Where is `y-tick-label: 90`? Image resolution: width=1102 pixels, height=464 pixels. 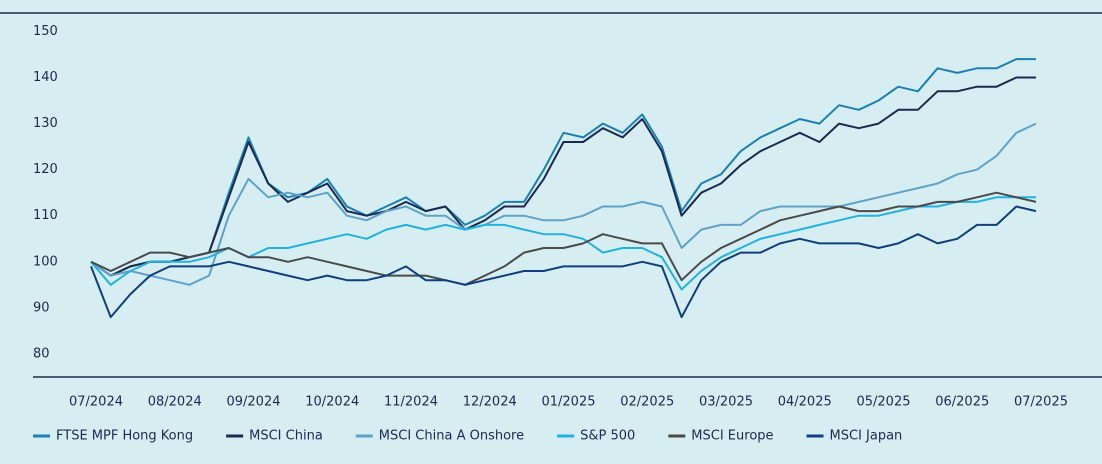 y-tick-label: 90 is located at coordinates (41, 307).